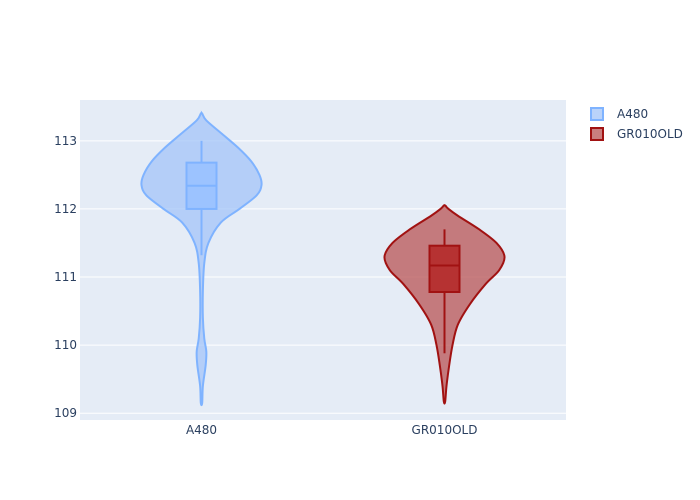 The image size is (700, 500). Describe the element at coordinates (444, 269) in the screenshot. I see `box-gr010old` at that location.